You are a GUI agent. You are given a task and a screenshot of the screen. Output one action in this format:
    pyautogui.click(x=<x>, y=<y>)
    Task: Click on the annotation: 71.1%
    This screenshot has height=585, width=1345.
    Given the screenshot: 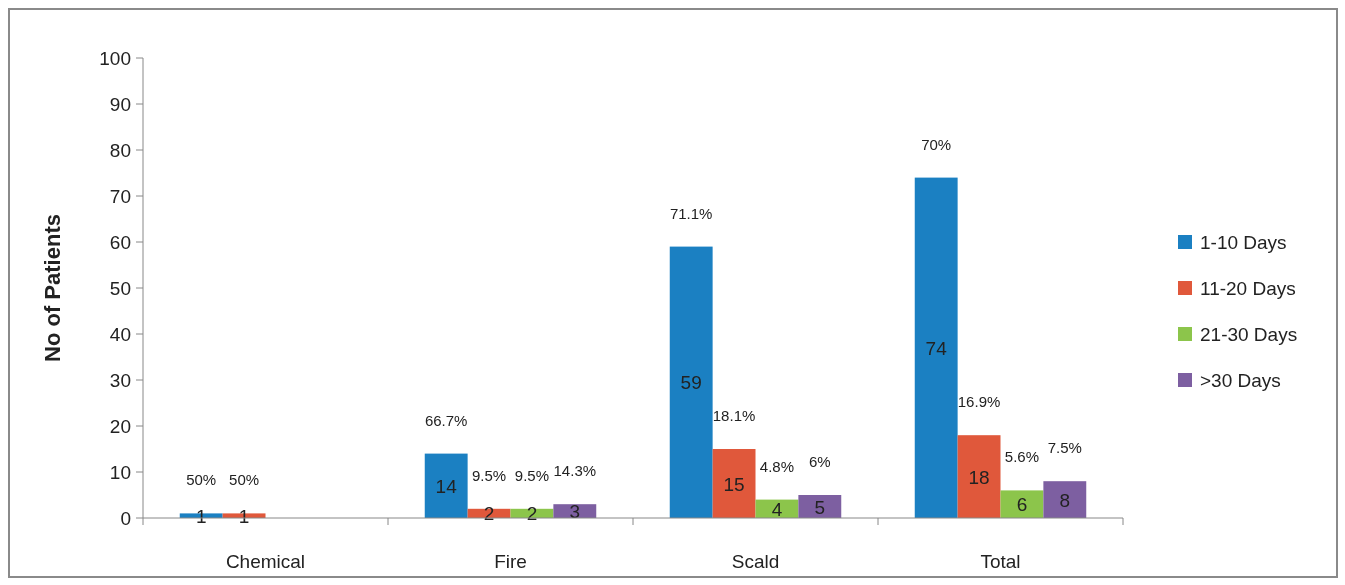 What is the action you would take?
    pyautogui.click(x=691, y=213)
    